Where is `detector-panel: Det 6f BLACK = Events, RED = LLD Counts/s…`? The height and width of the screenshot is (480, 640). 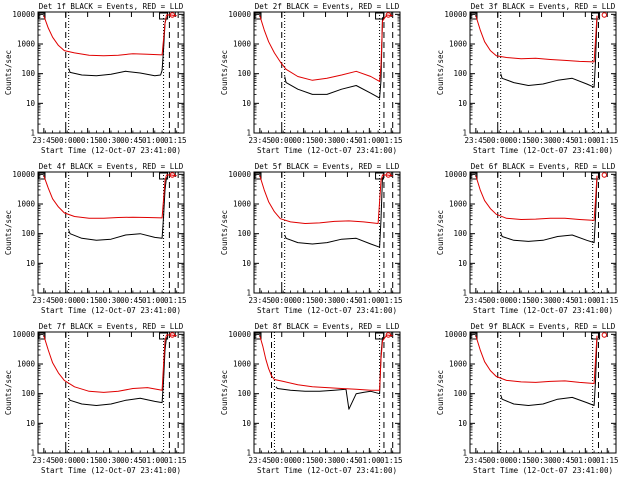
detector-panel: Det 6f BLACK = Events, RED = LLD Counts/s… is located at coordinates (527, 238).